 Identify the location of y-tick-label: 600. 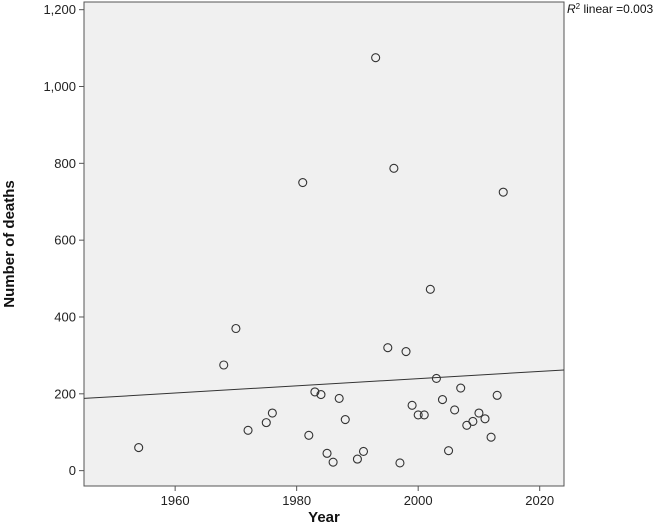
(65, 240).